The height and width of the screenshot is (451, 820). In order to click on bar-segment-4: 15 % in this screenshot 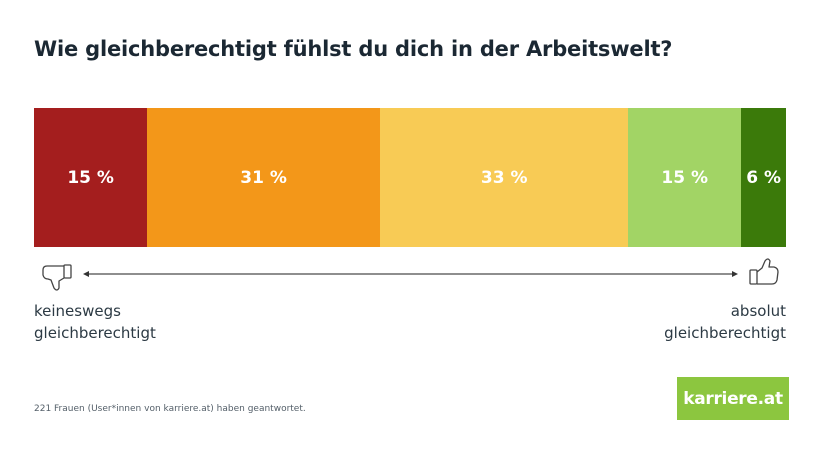, I will do `click(685, 177)`.